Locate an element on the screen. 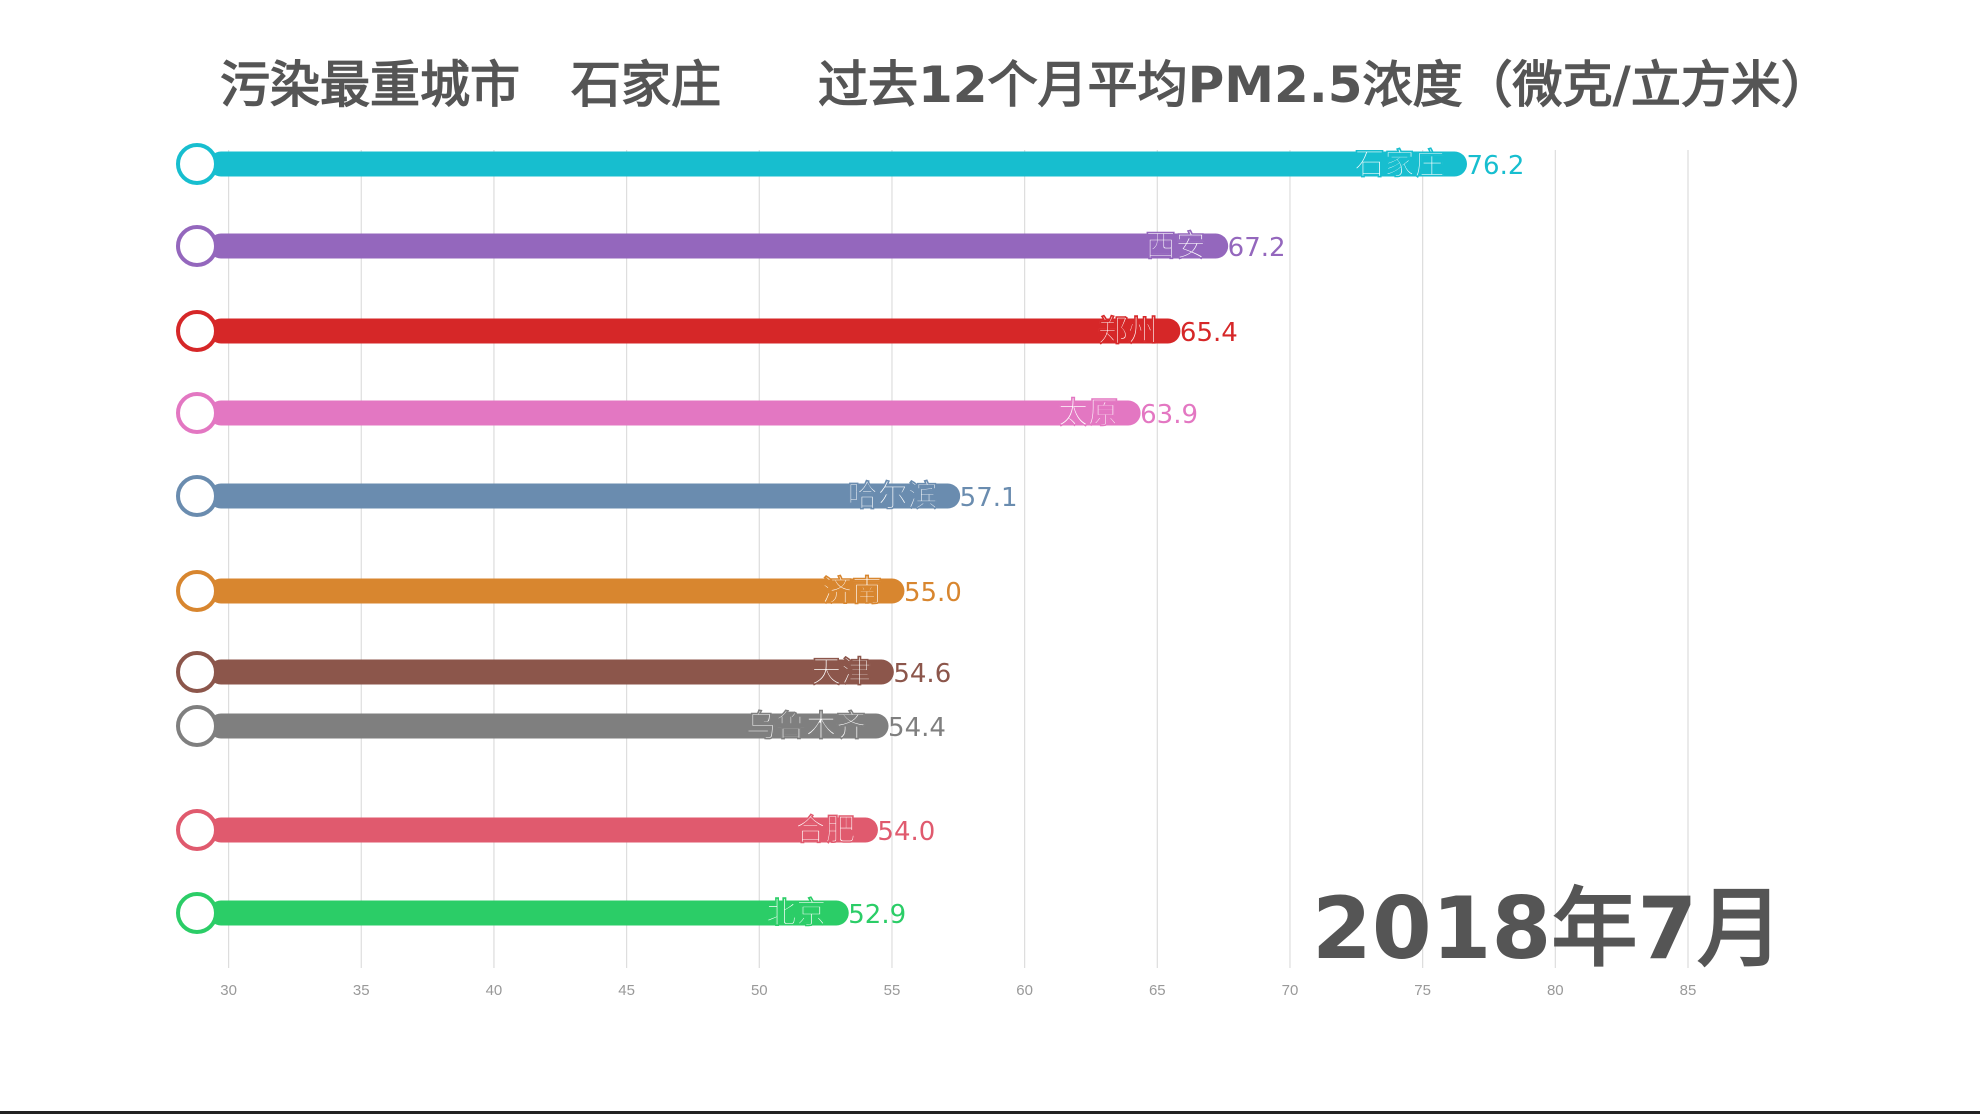 The height and width of the screenshot is (1114, 1980). bar-value-label: 52.9 is located at coordinates (877, 915).